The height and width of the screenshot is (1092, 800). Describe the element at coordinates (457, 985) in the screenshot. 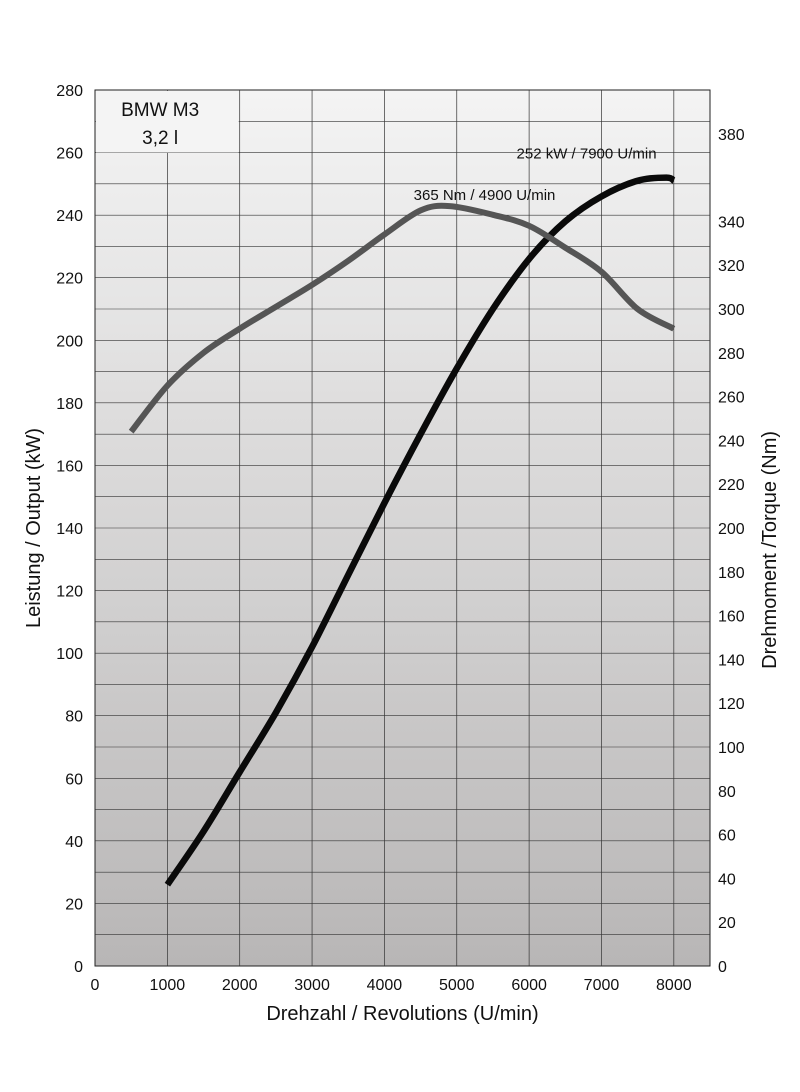

I see `x-tick-label: 5000` at that location.